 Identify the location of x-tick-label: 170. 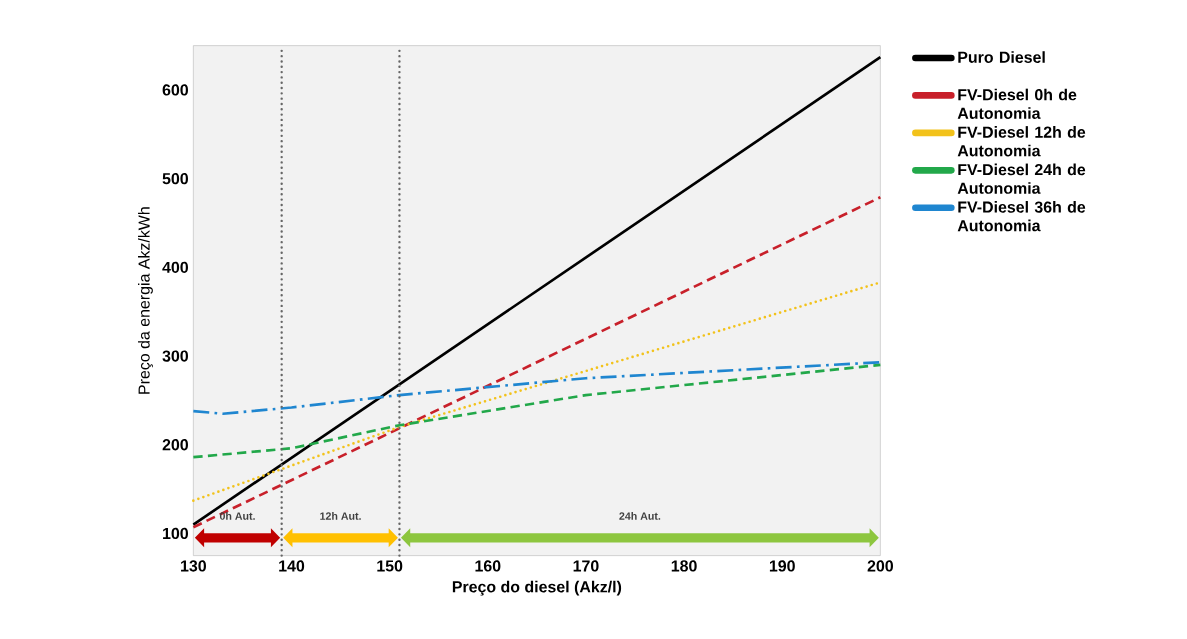
(586, 566).